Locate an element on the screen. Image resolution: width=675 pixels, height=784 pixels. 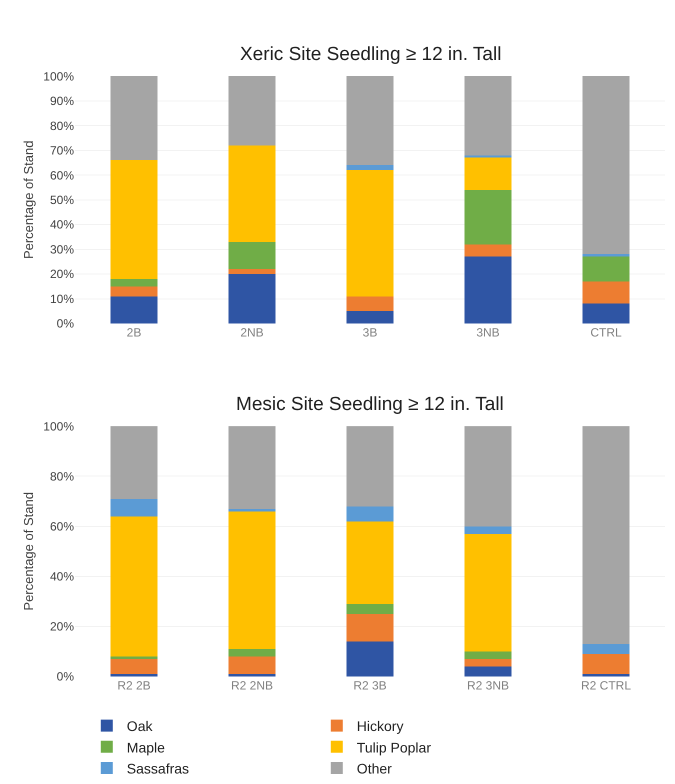
legend-label: Other is located at coordinates (374, 768).